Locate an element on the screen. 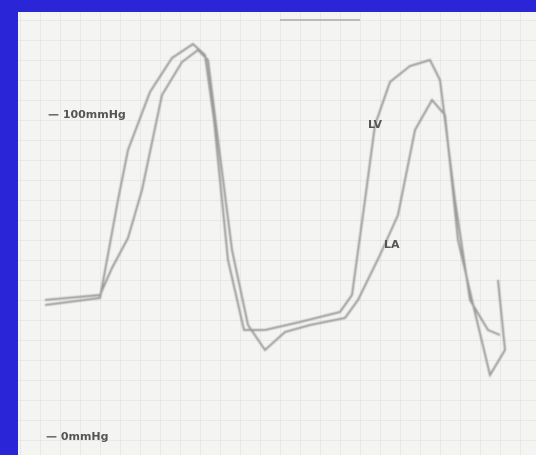 The image size is (536, 455). lv-label: LV is located at coordinates (375, 124).